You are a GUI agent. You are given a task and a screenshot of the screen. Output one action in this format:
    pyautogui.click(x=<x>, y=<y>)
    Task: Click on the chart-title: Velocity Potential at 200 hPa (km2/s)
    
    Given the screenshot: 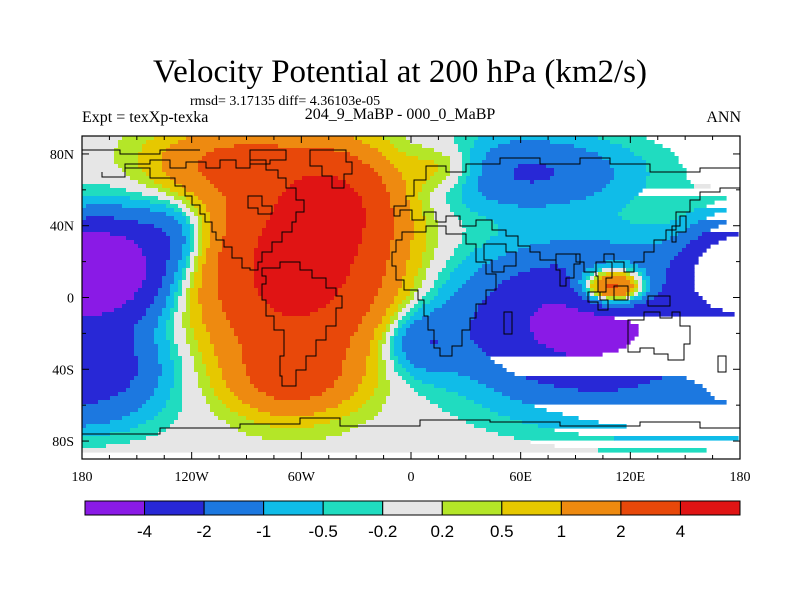 What is the action you would take?
    pyautogui.click(x=400, y=72)
    